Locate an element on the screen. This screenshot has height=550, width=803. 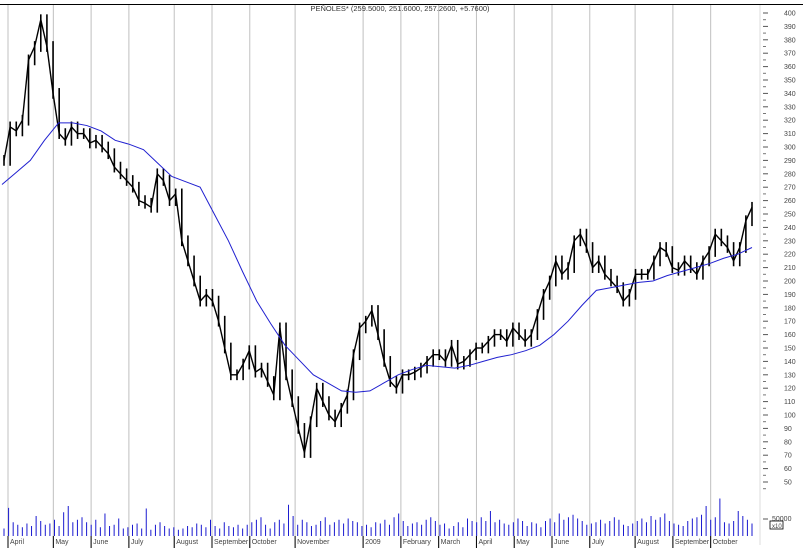
month-label: March is located at coordinates (451, 542).